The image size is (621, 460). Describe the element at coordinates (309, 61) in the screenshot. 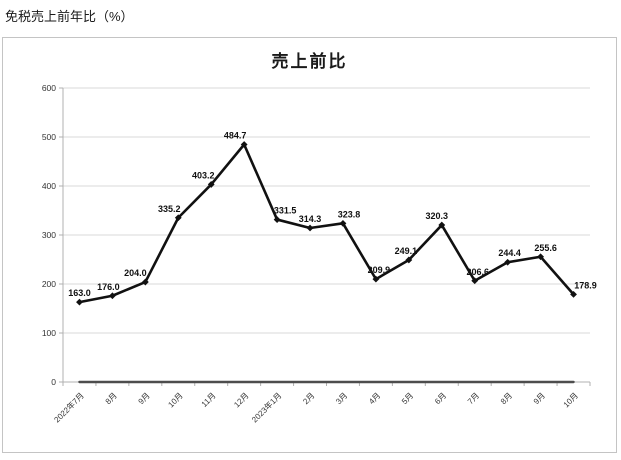

I see `chart-title: 売上前比` at that location.